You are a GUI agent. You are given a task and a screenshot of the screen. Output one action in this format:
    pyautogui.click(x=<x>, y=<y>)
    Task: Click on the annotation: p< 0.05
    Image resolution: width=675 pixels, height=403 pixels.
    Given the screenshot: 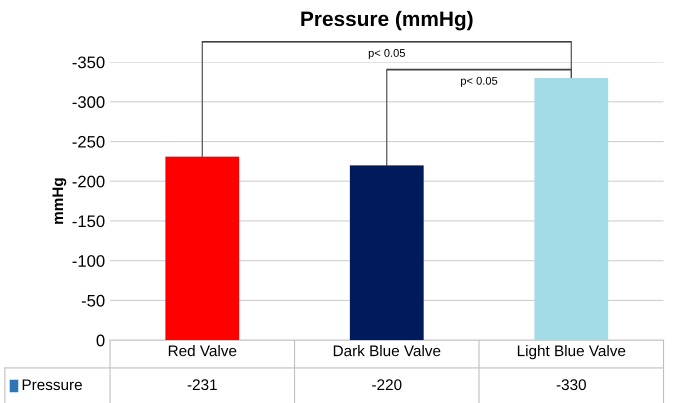 What is the action you would take?
    pyautogui.click(x=479, y=81)
    